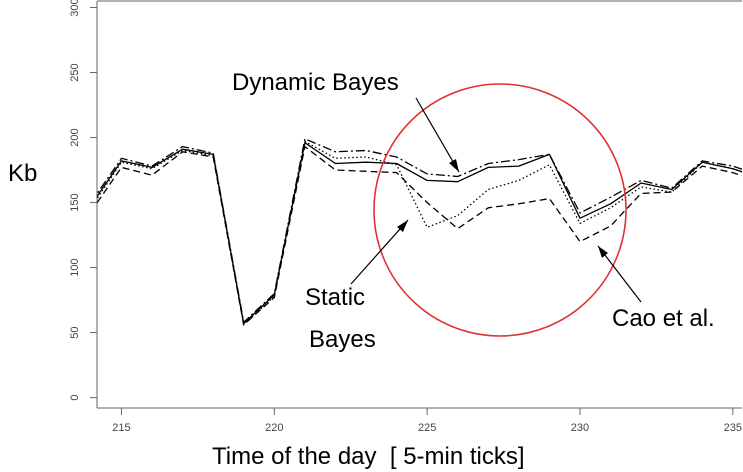  I want to click on y-tick-label: 0, so click(75, 398).